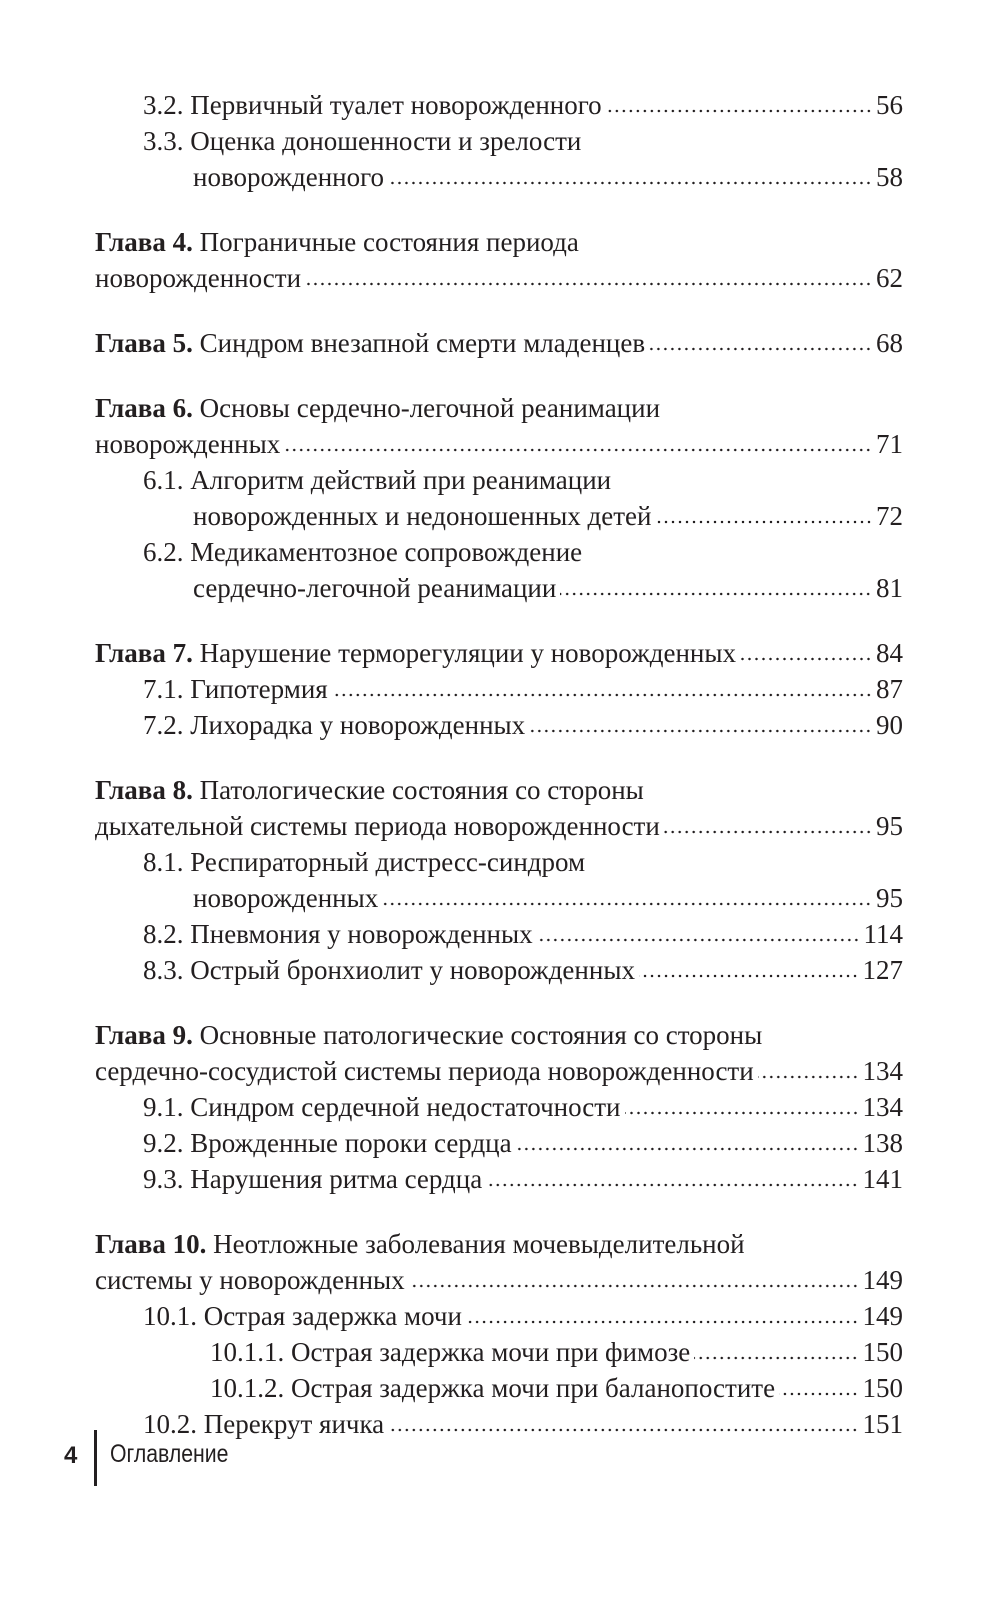 The height and width of the screenshot is (1600, 1000). Describe the element at coordinates (499, 1143) in the screenshot. I see `toc-section-entry: 9.2. Врожденные пороки сердца 138` at that location.